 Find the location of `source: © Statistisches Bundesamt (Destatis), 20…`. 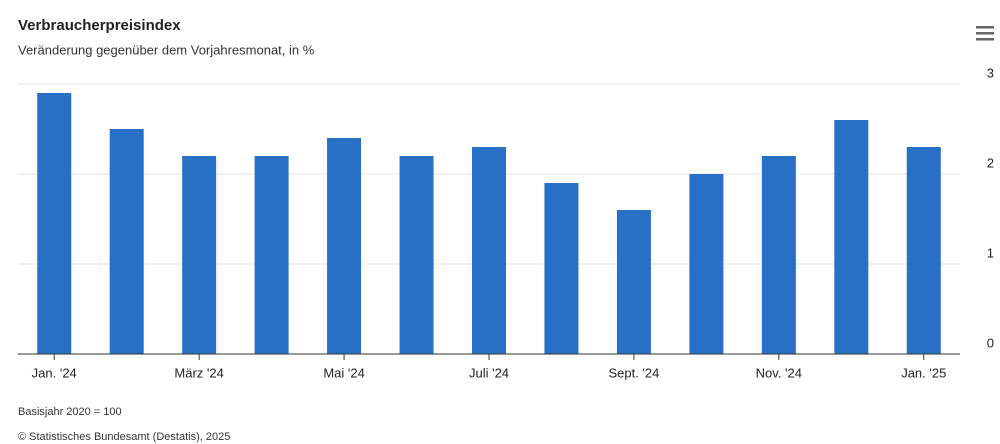

source: © Statistisches Bundesamt (Destatis), 20… is located at coordinates (124, 437).